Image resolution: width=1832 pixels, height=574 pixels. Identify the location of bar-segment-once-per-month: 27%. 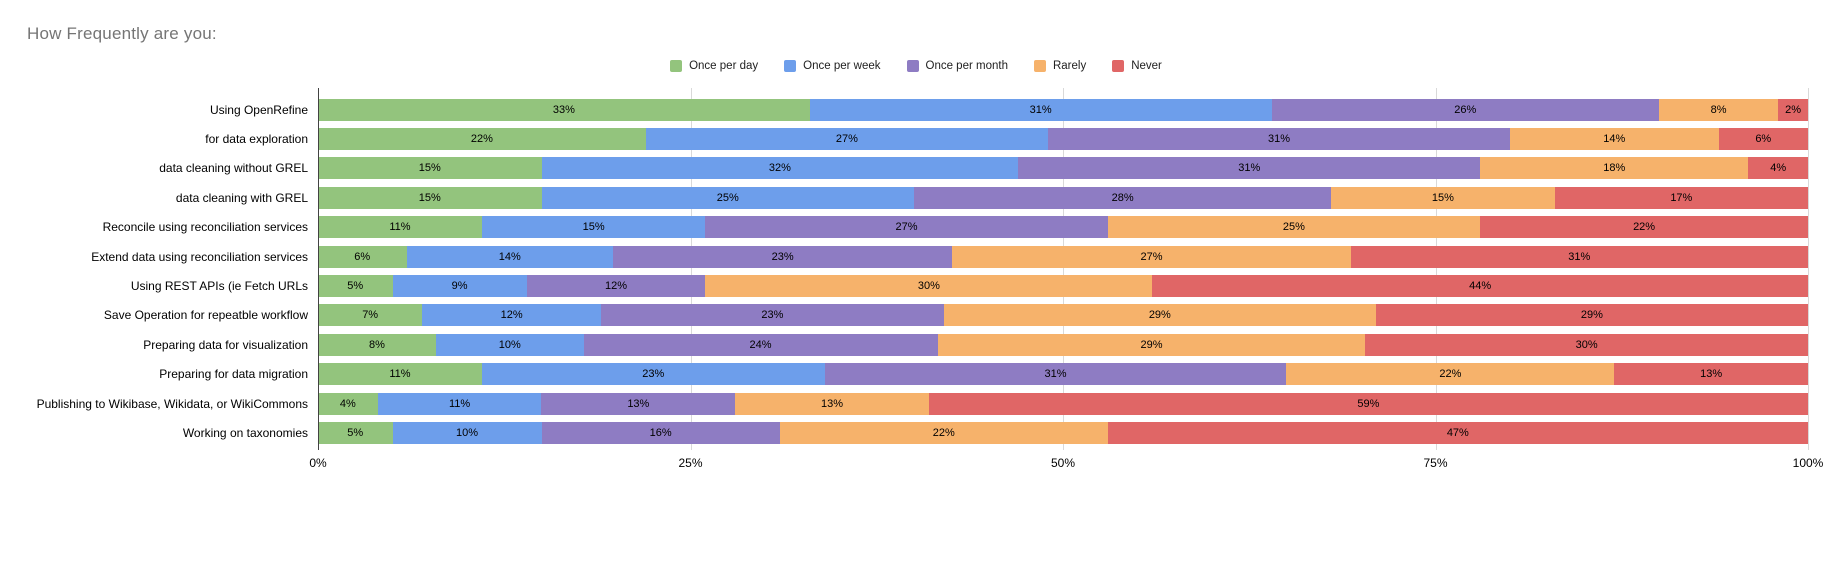
(906, 227).